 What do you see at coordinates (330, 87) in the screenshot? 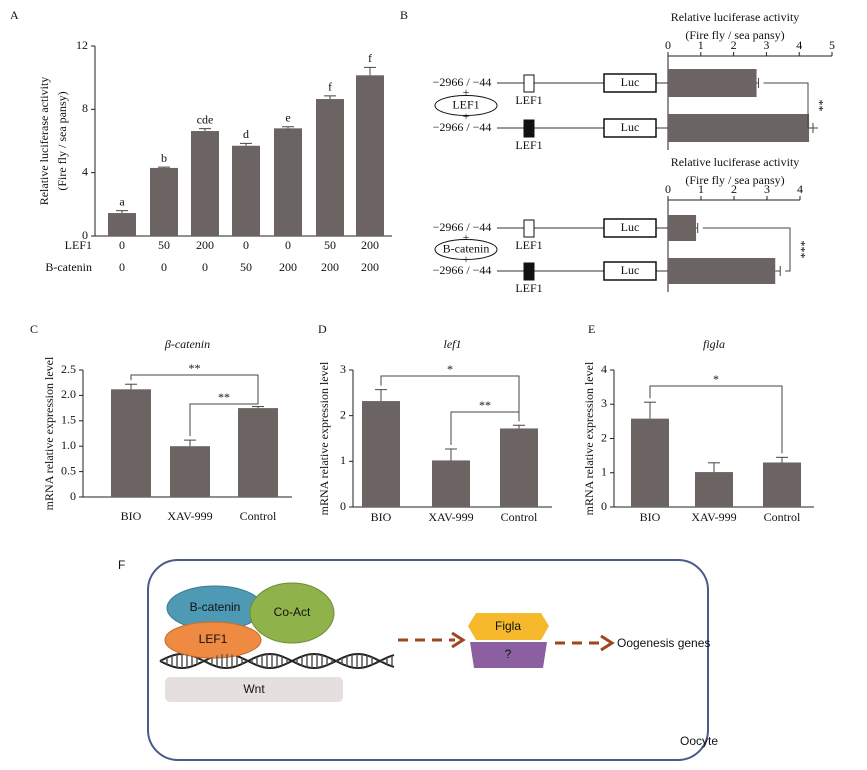
I see `bar-annotation: f` at bounding box center [330, 87].